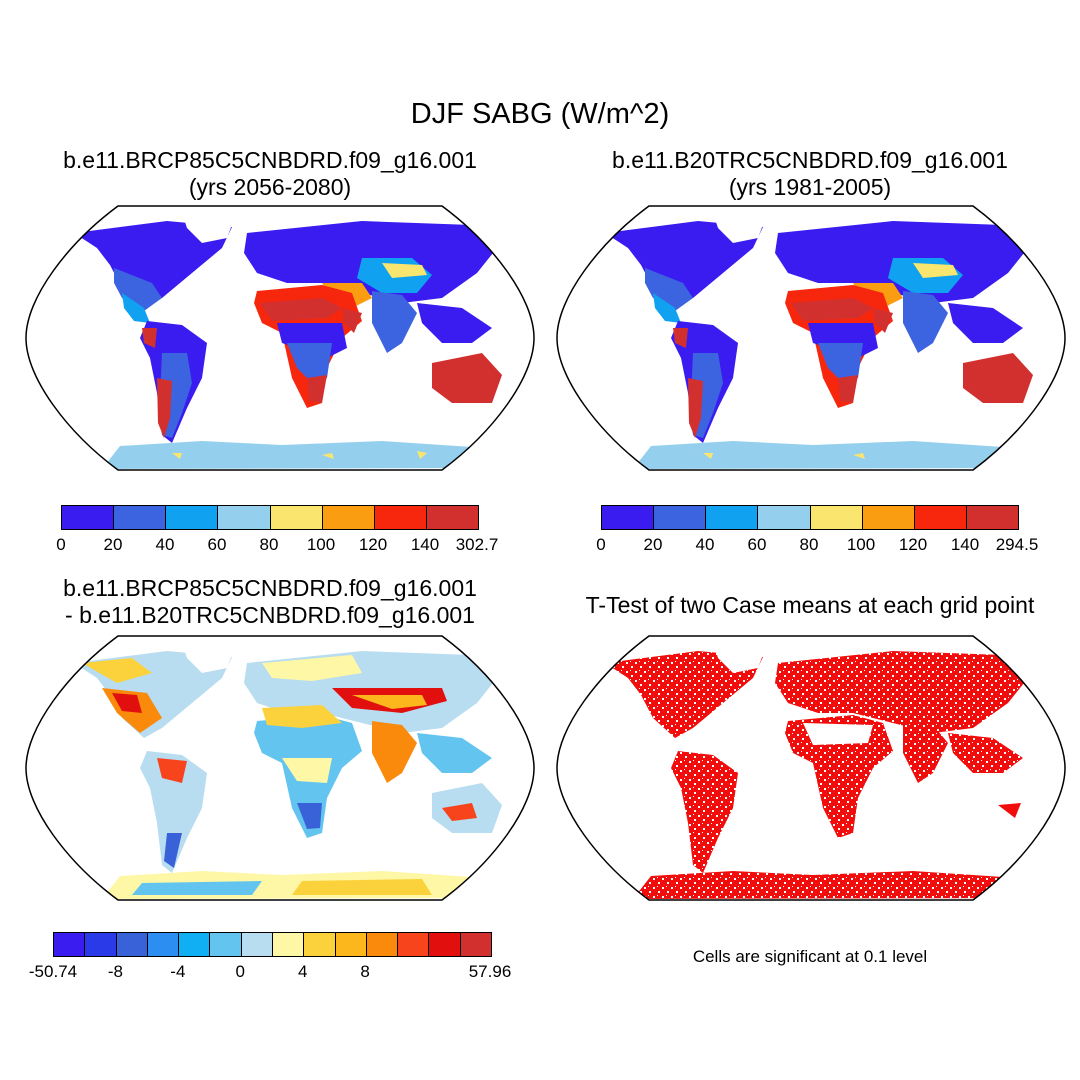  Describe the element at coordinates (270, 588) in the screenshot. I see `panel3-title-line1: b.e11.BRCP85C5CNBDRD.f09_g16.001` at that location.